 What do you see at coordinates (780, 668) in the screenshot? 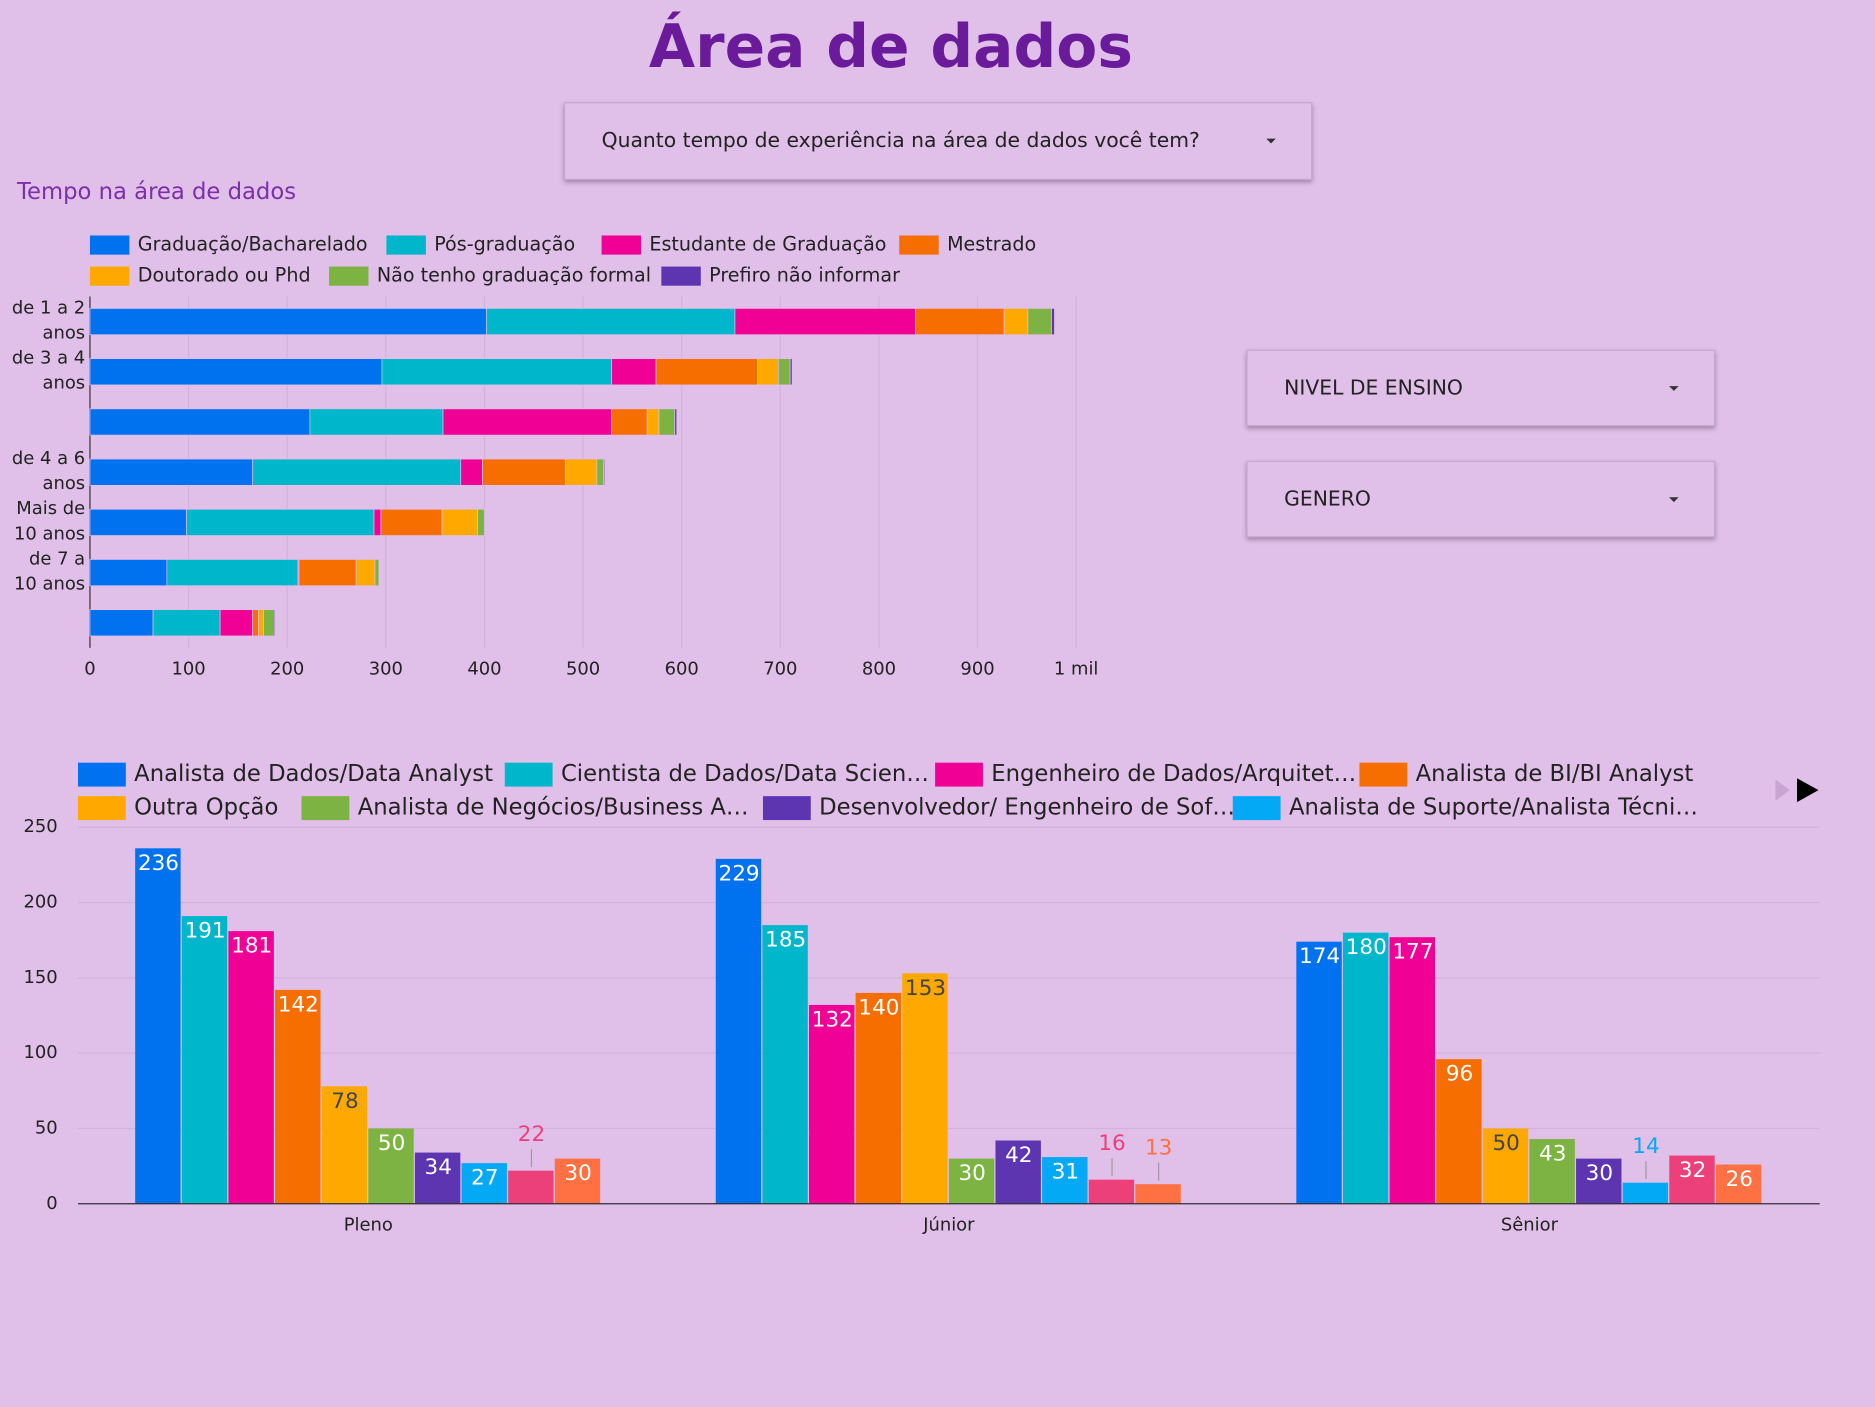
I see `x-tick-label: 700` at bounding box center [780, 668].